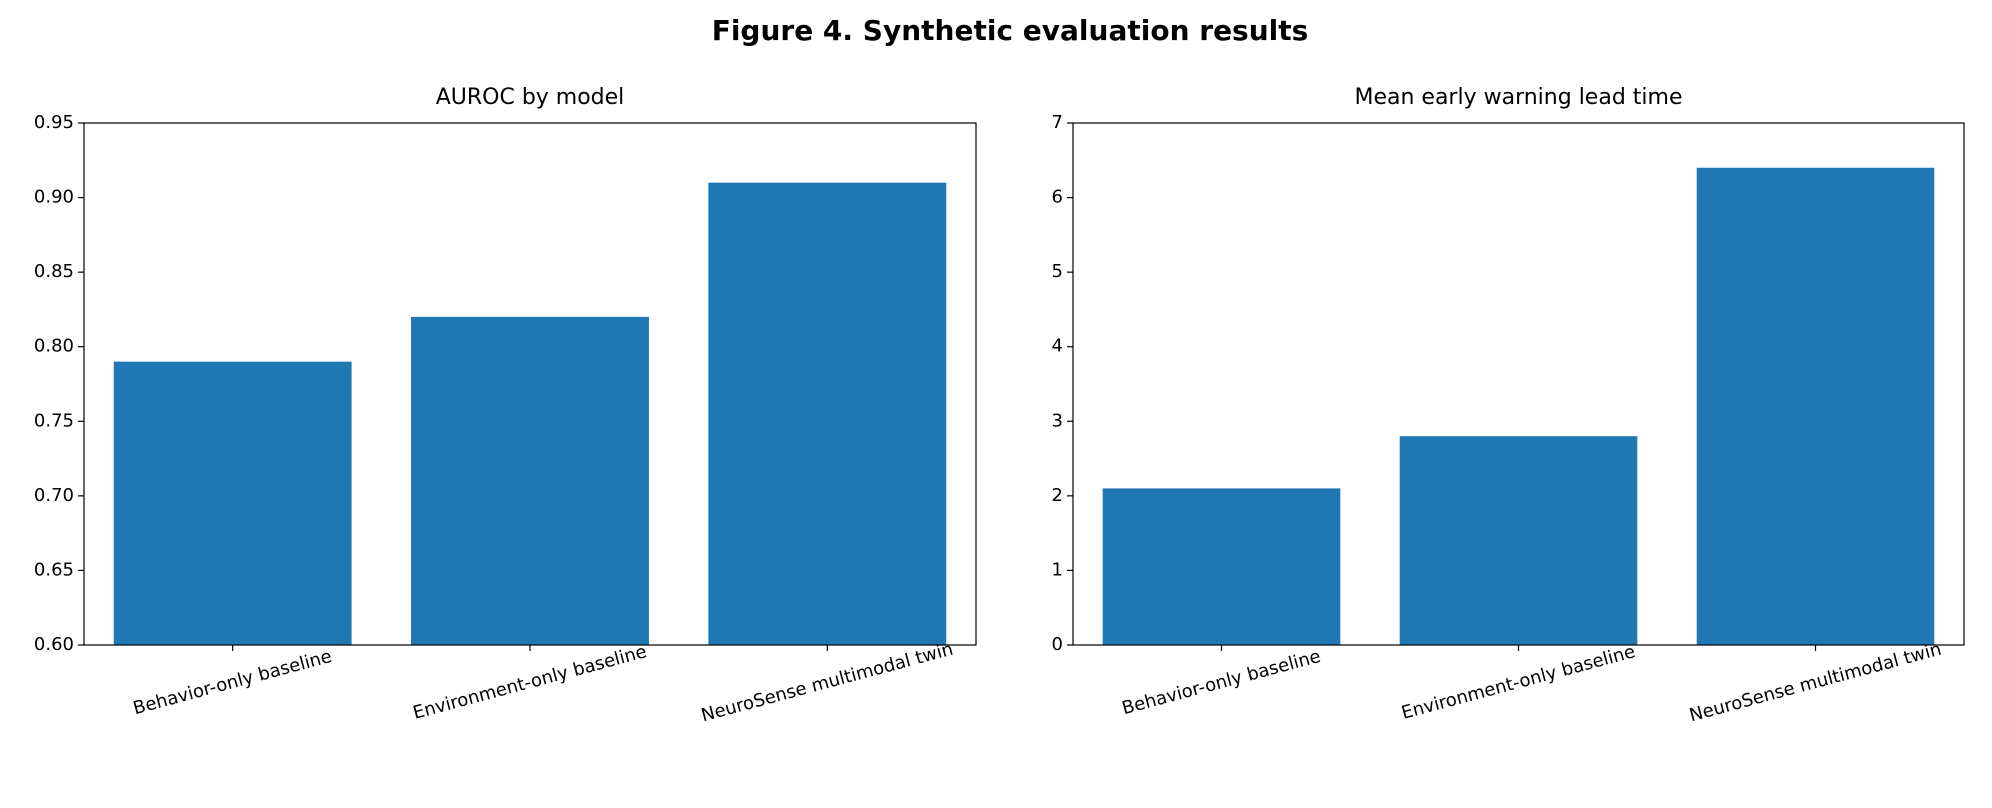 Image resolution: width=1992 pixels, height=808 pixels. What do you see at coordinates (1057, 420) in the screenshot?
I see `y-tick-label: 3` at bounding box center [1057, 420].